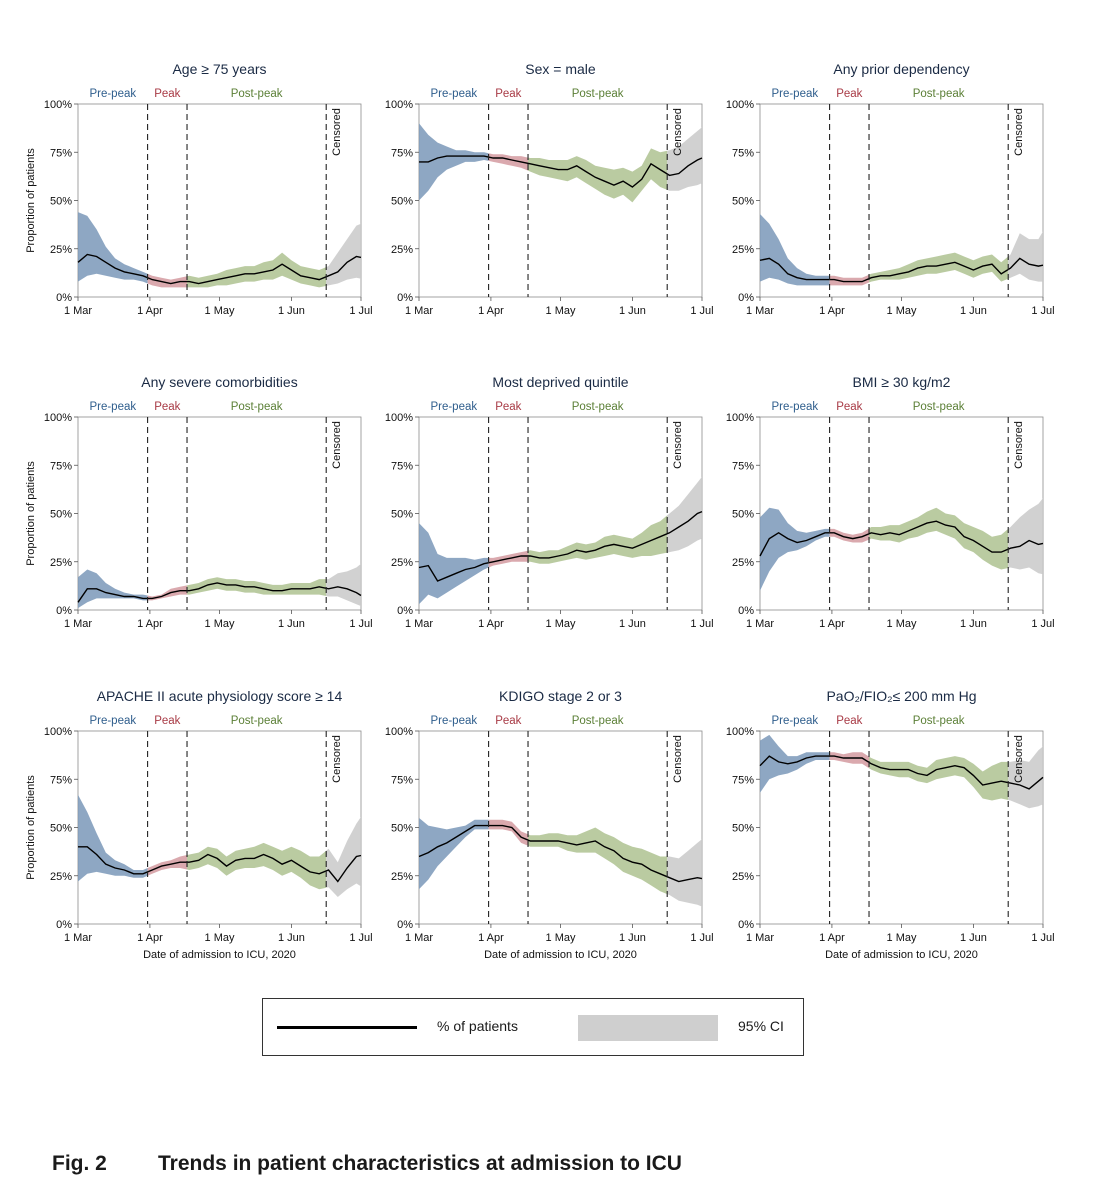  Describe the element at coordinates (901, 69) in the screenshot. I see `panel-title: Any prior dependency` at that location.